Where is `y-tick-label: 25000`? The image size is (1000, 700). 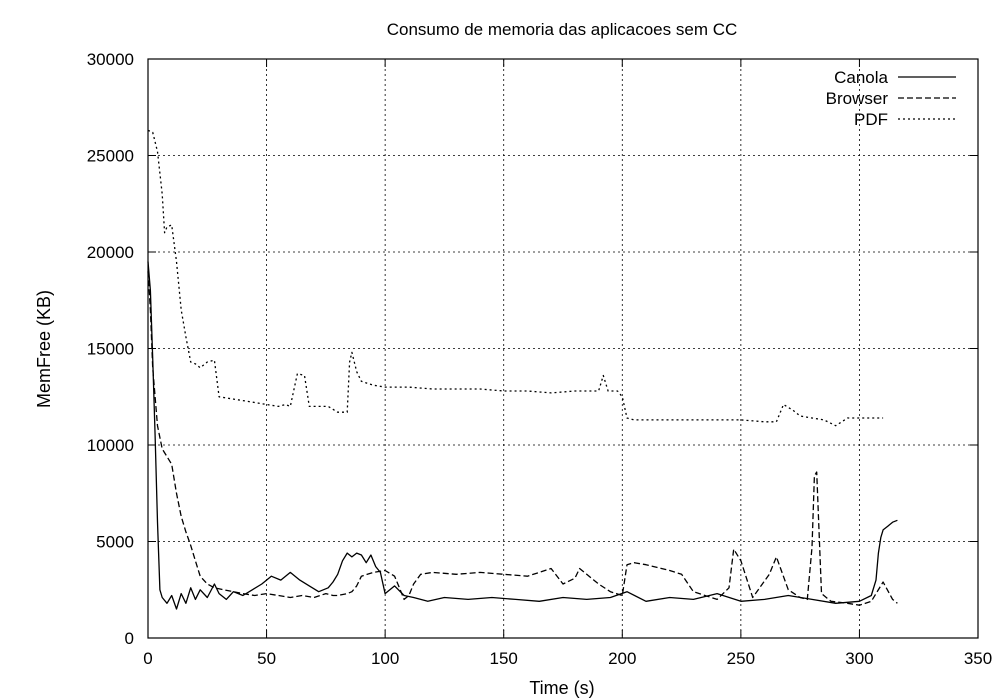 y-tick-label: 25000 is located at coordinates (110, 156).